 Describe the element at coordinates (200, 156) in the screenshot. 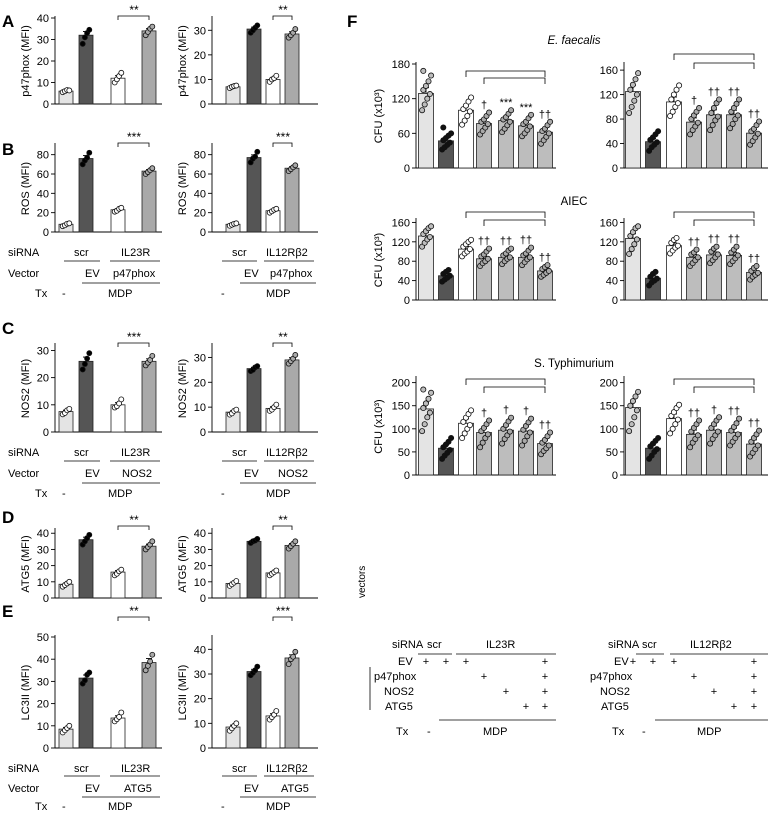

I see `y-tick-label: 80` at that location.